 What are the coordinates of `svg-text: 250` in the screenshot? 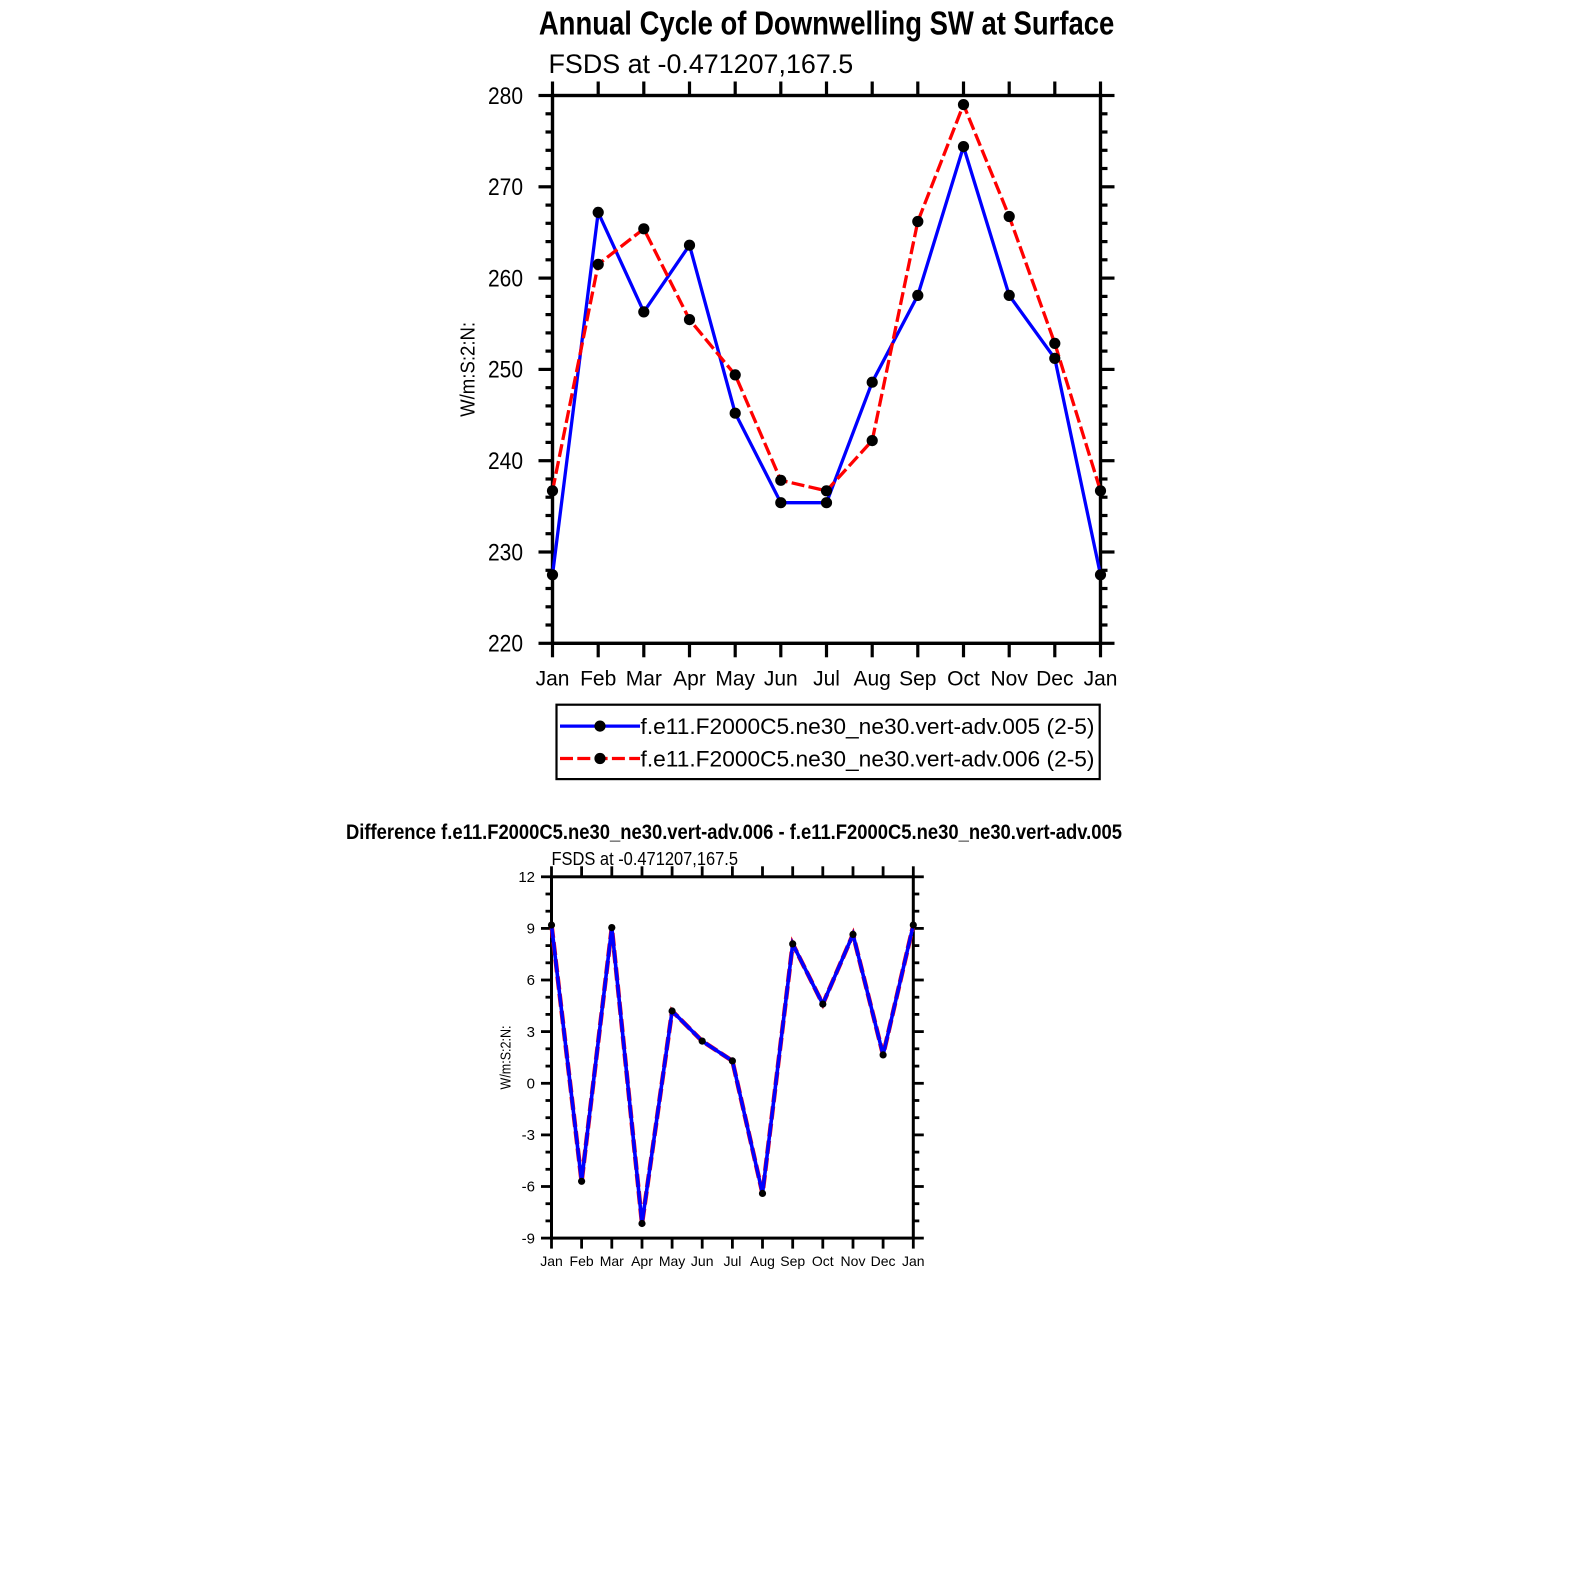 It's located at (505, 370).